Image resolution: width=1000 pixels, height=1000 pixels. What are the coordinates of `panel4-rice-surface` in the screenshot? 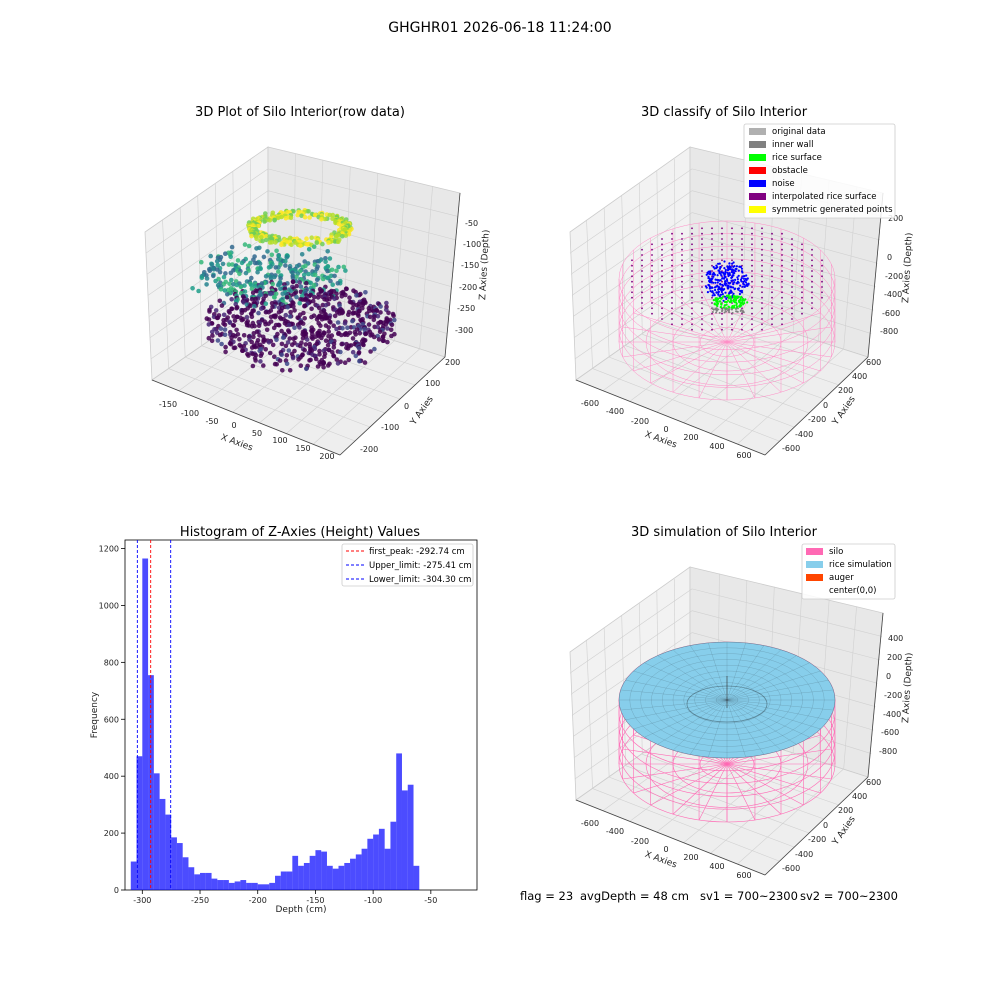 It's located at (727, 700).